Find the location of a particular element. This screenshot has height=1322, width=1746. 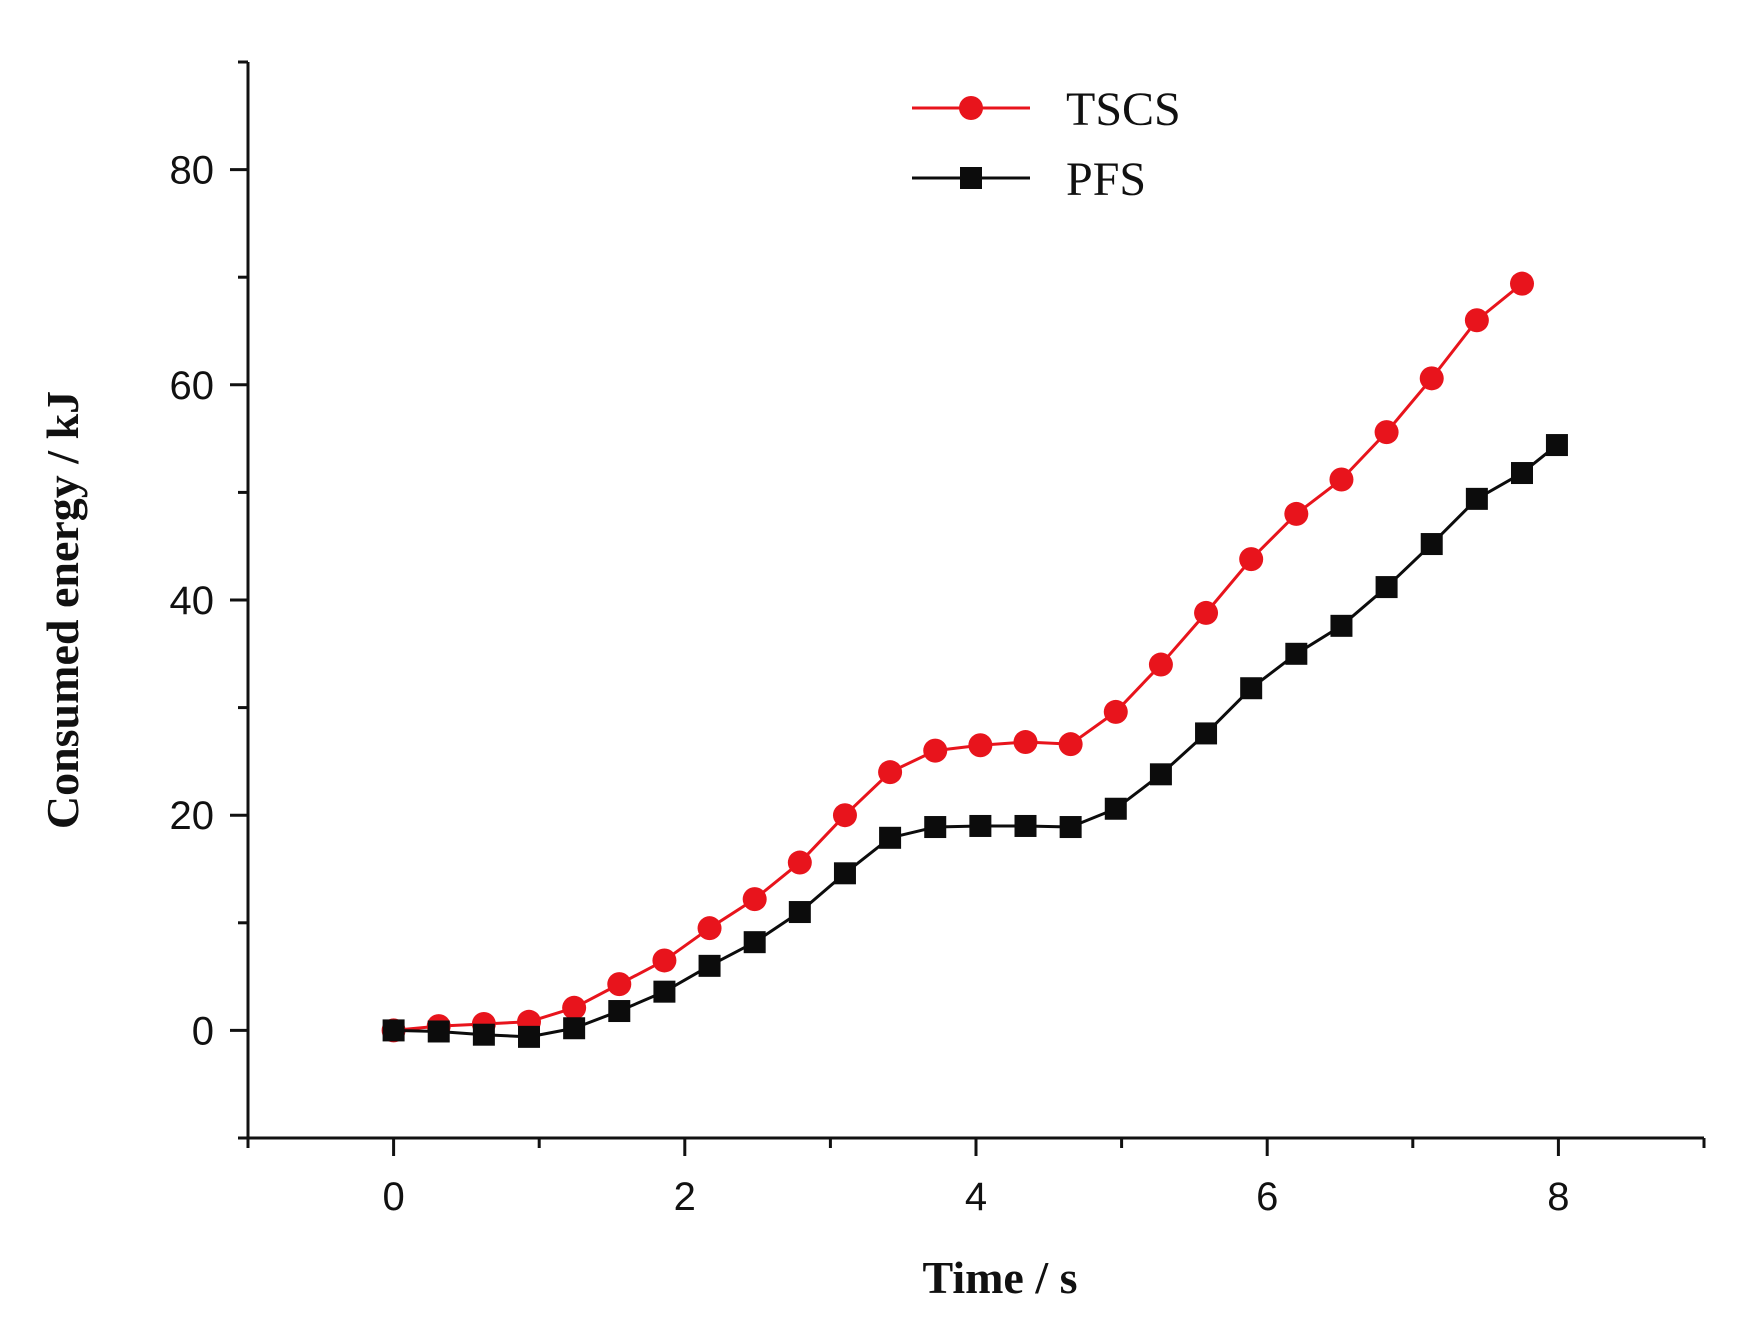

x-tick-label: 4 is located at coordinates (976, 1197).